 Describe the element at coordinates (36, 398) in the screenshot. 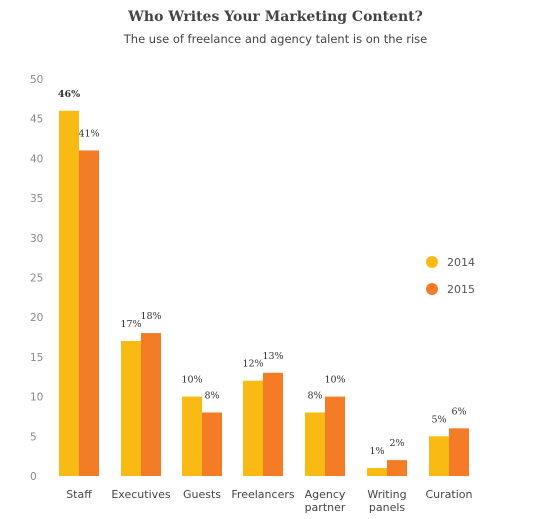

I see `y-tick-label: 10` at that location.